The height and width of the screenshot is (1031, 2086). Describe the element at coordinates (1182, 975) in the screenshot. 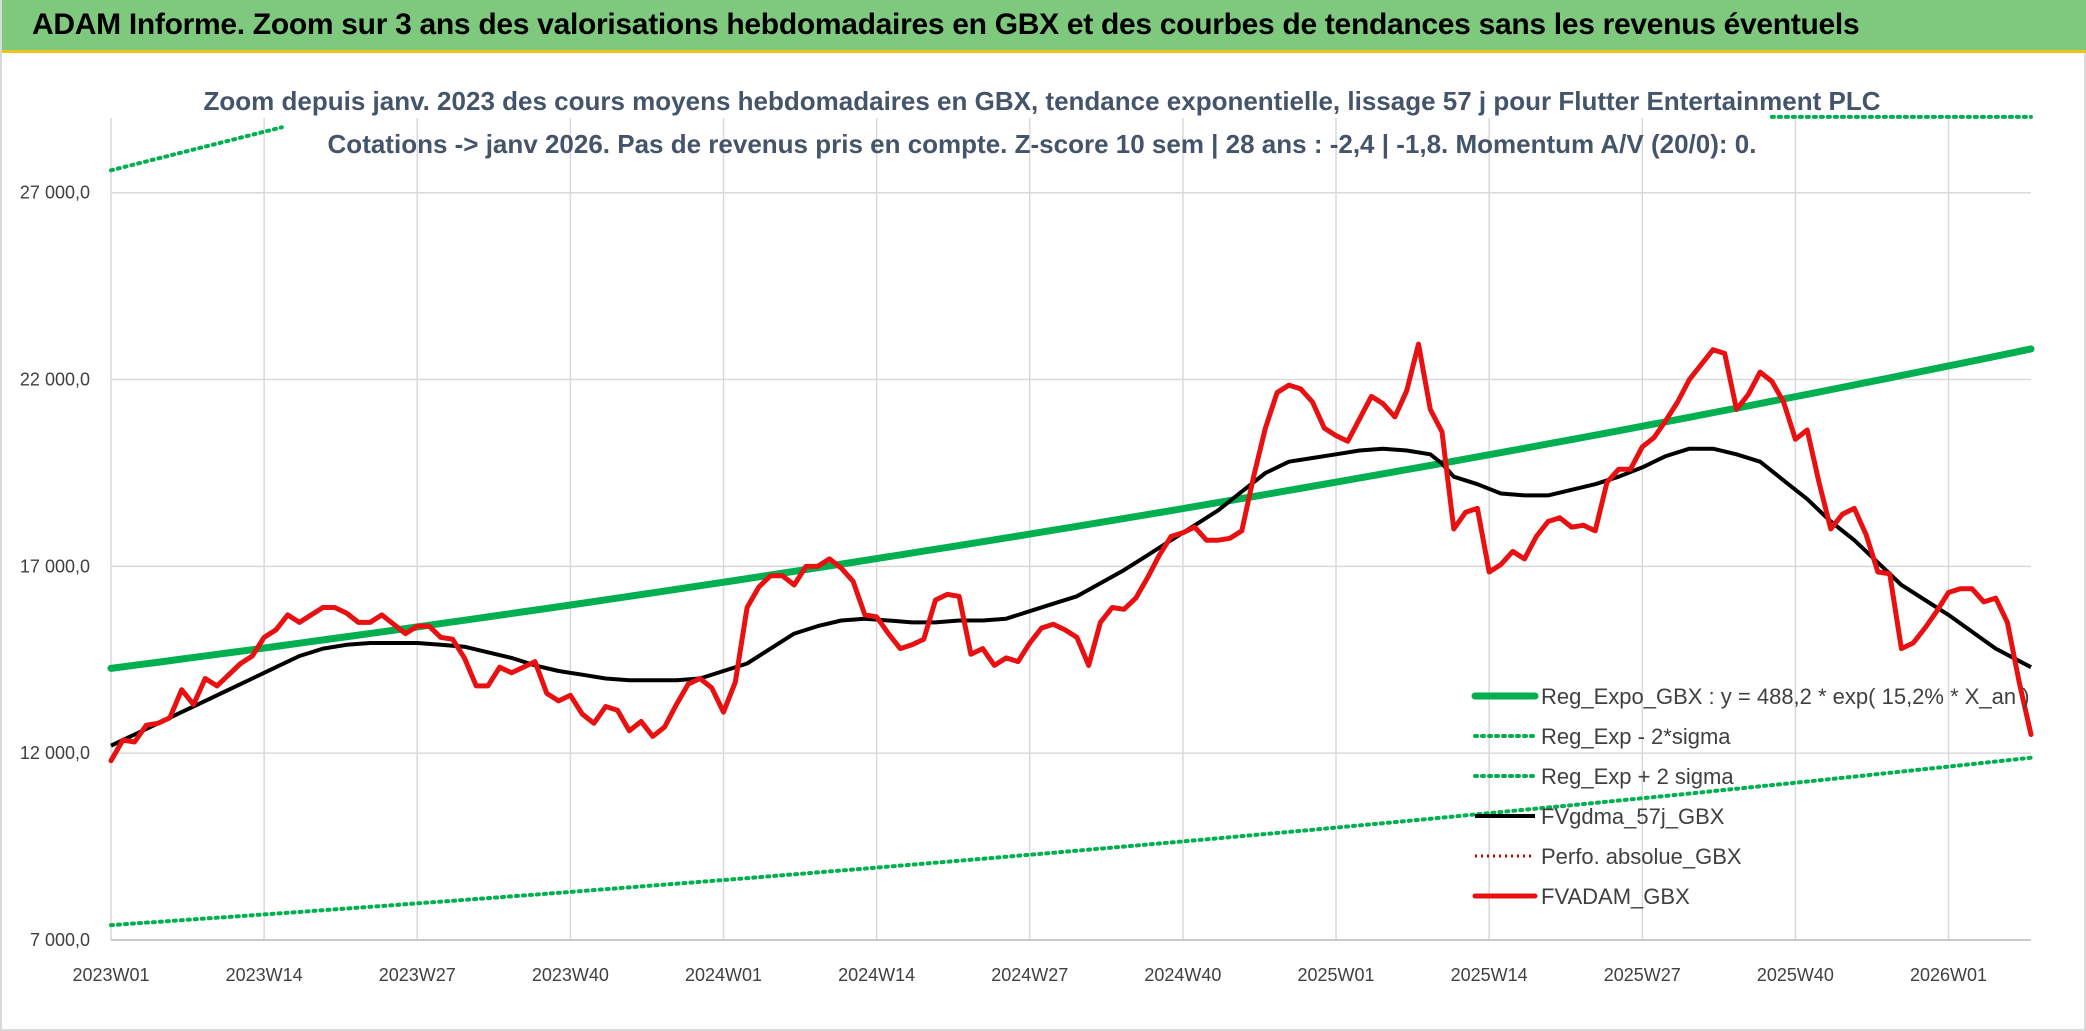

I see `x-tick-label: 2024W40` at that location.